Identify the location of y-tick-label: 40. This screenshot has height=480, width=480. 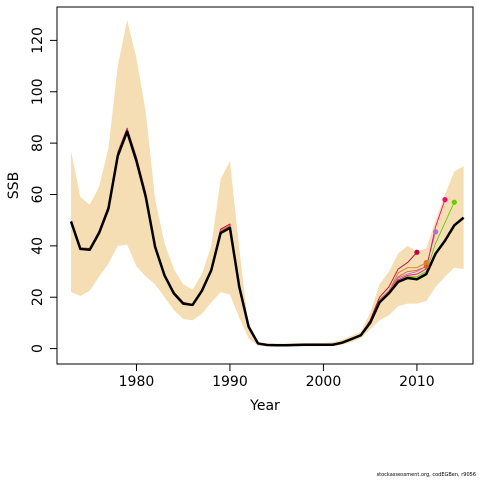
(38, 246).